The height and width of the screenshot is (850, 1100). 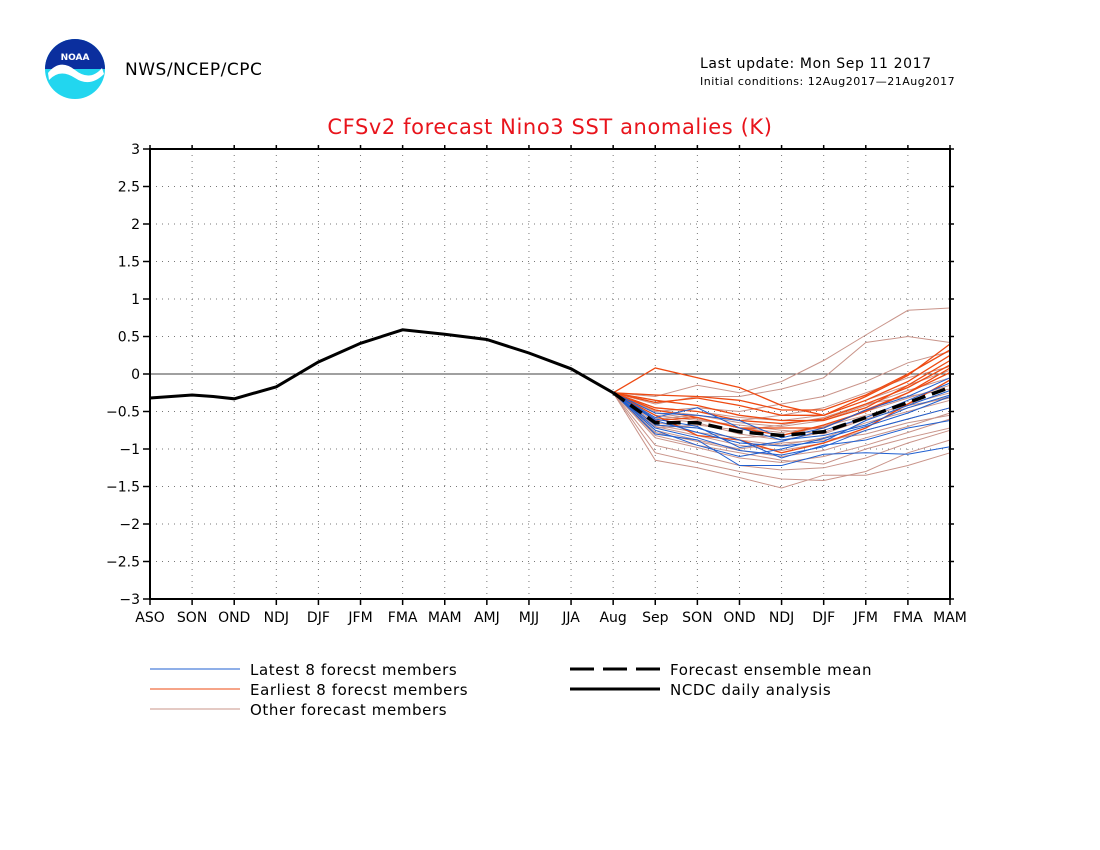 I want to click on x-tick-label: AMJ, so click(x=487, y=618).